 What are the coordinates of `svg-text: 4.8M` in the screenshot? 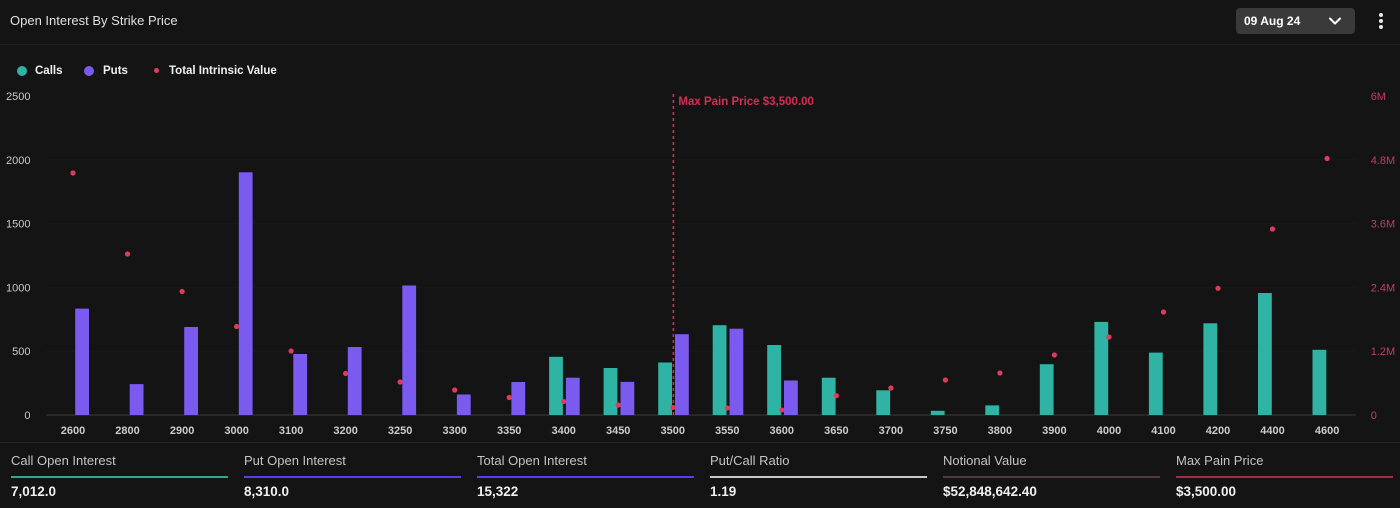 It's located at (1383, 161).